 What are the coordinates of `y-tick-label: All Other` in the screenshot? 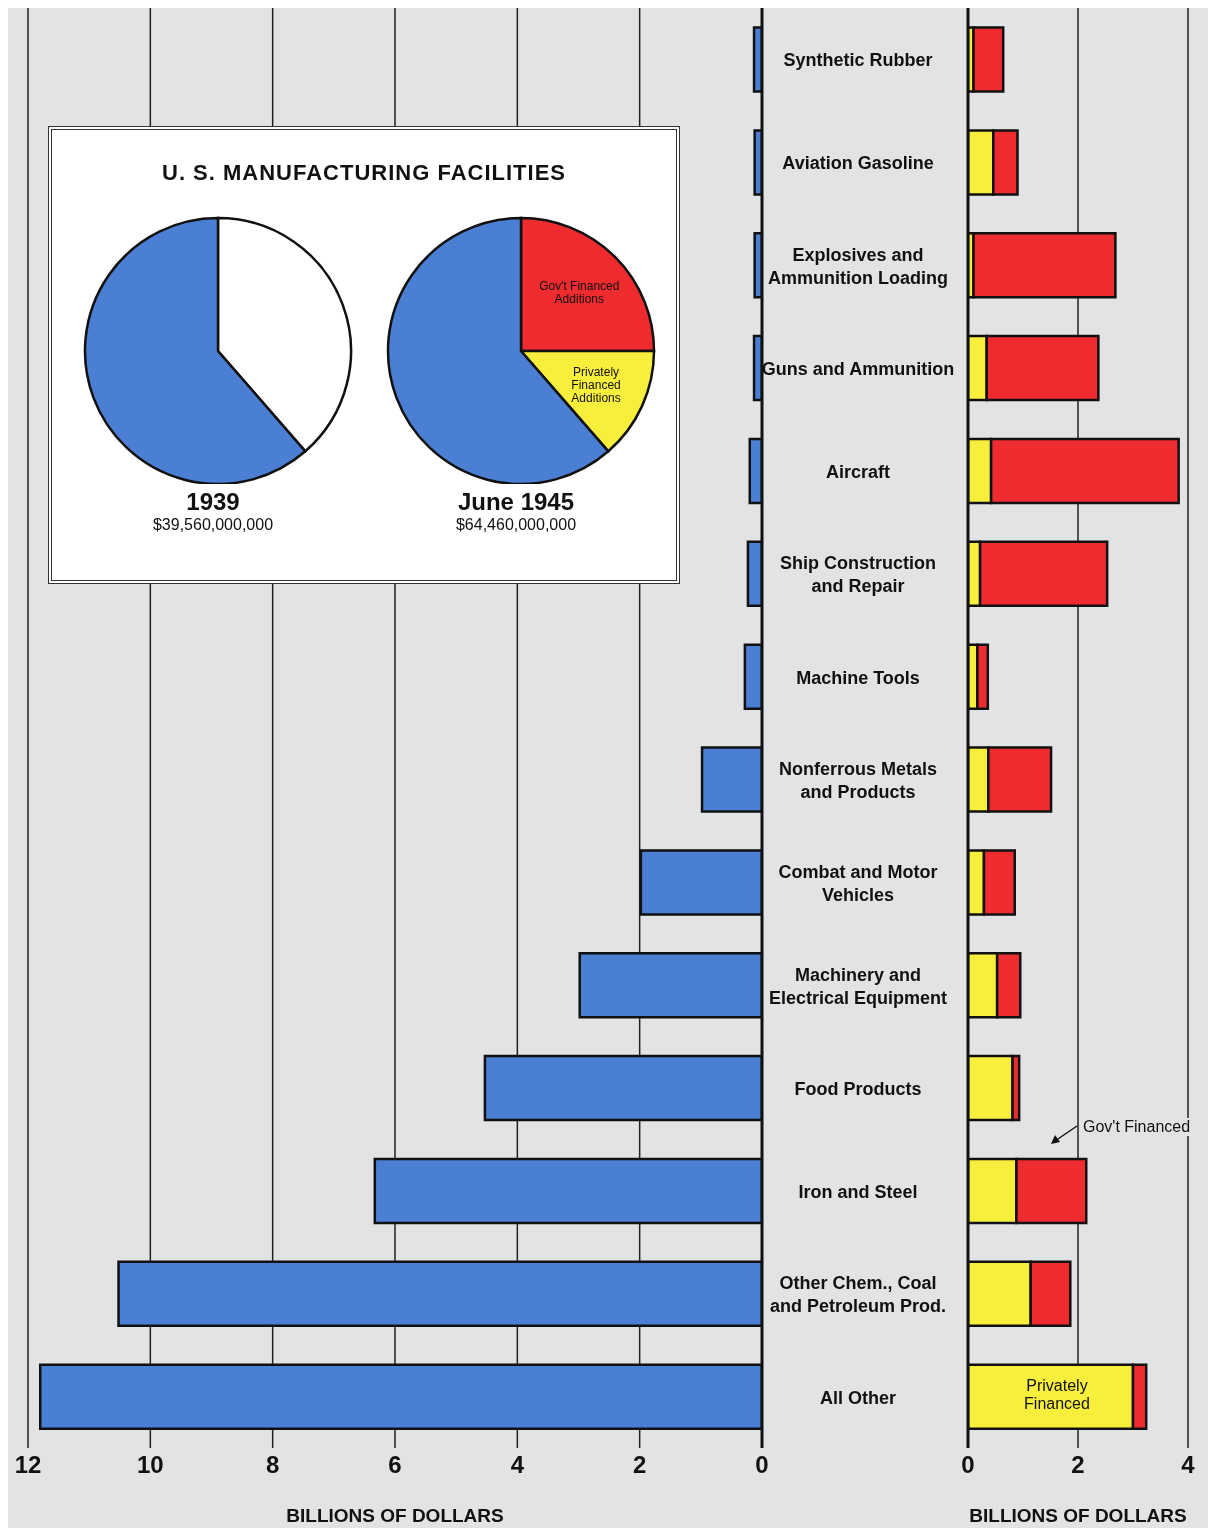 It's located at (858, 1397).